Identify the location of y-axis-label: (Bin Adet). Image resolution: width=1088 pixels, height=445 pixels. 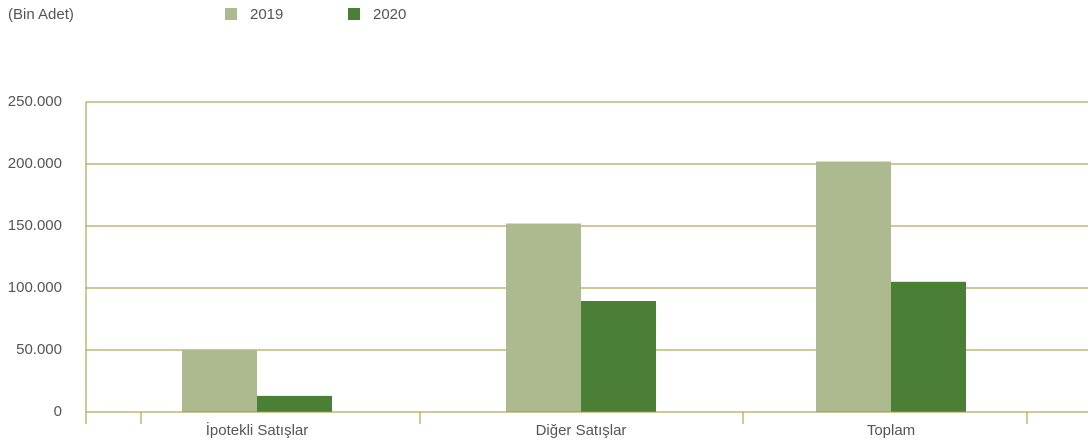
(41, 14).